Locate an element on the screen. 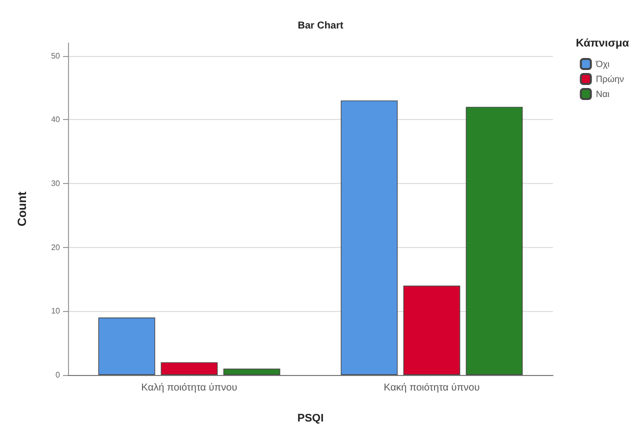 The height and width of the screenshot is (437, 641). legend-label: Ναι is located at coordinates (603, 94).